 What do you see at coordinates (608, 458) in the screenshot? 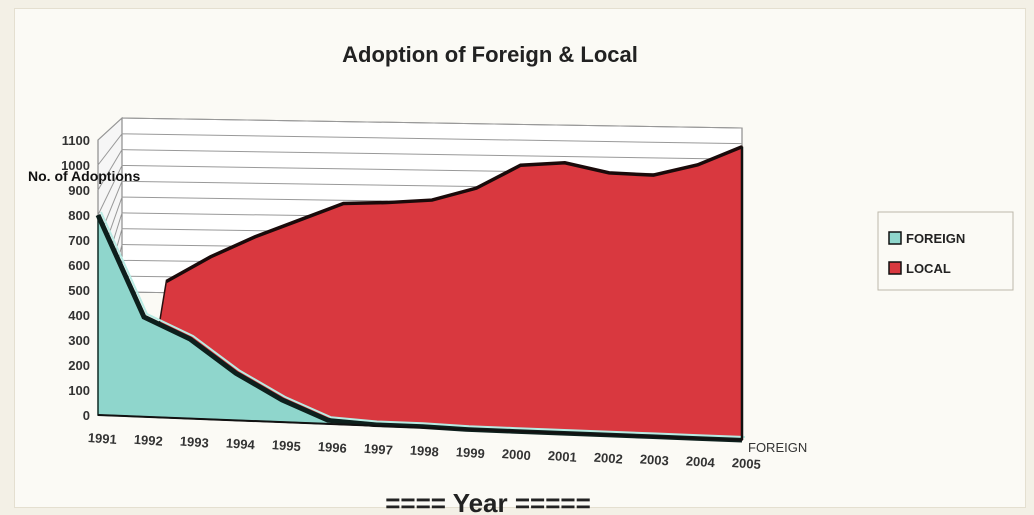
I see `x-tick-label: 2002` at bounding box center [608, 458].